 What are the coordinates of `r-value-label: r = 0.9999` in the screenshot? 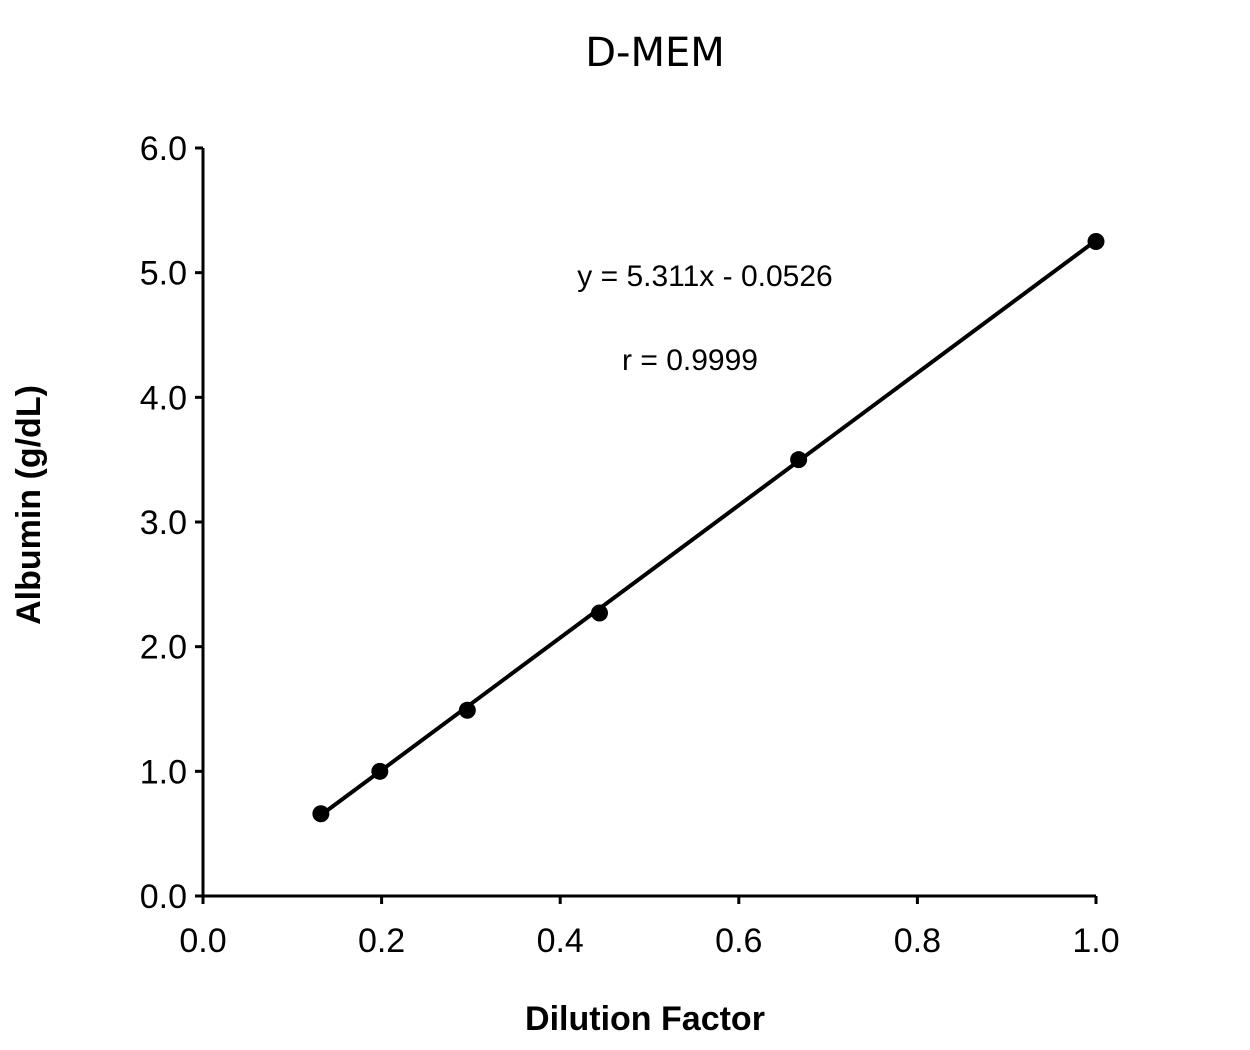 It's located at (690, 360).